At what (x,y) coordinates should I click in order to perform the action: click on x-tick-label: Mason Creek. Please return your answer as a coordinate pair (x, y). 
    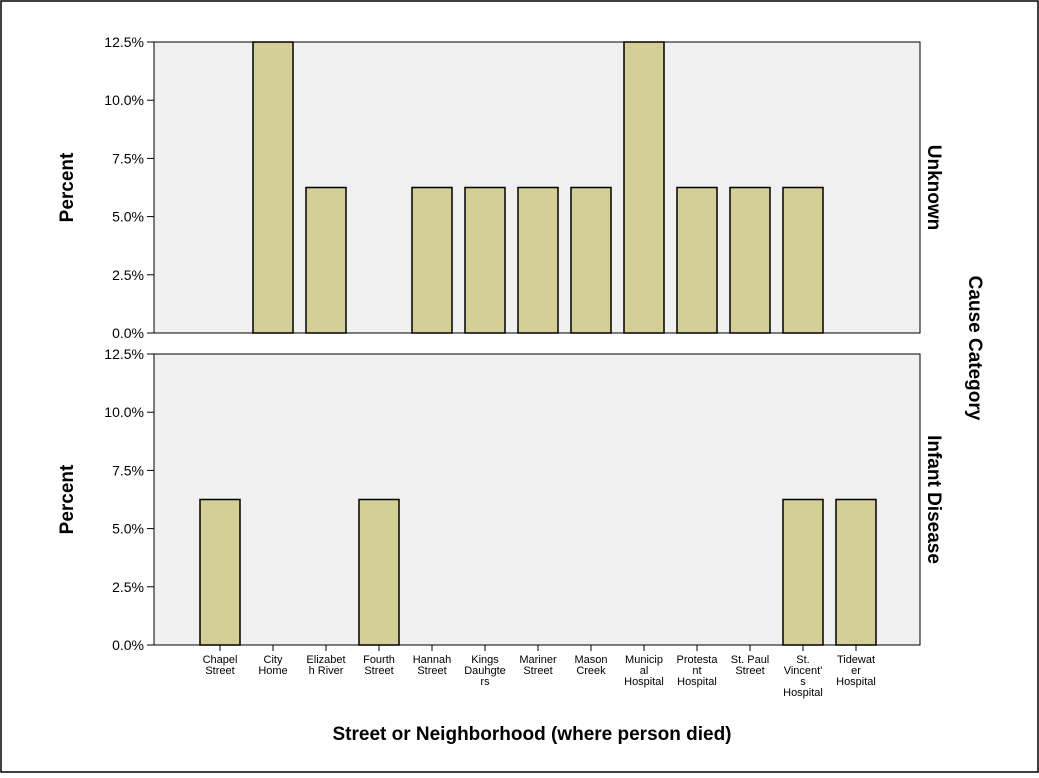
    Looking at the image, I should click on (590, 665).